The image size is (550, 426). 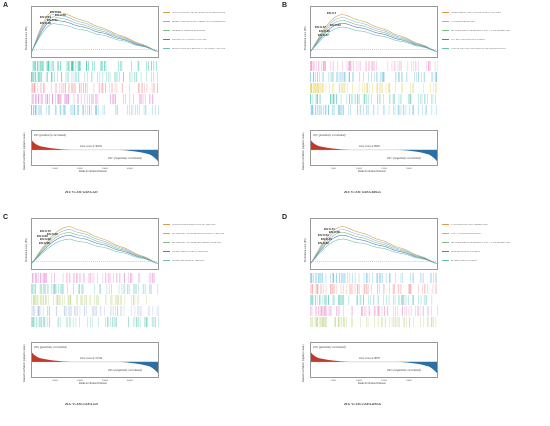 What do you see at coordinates (305, 250) in the screenshot?
I see `es-axis-label: Enrichment score (ES)` at bounding box center [305, 250].